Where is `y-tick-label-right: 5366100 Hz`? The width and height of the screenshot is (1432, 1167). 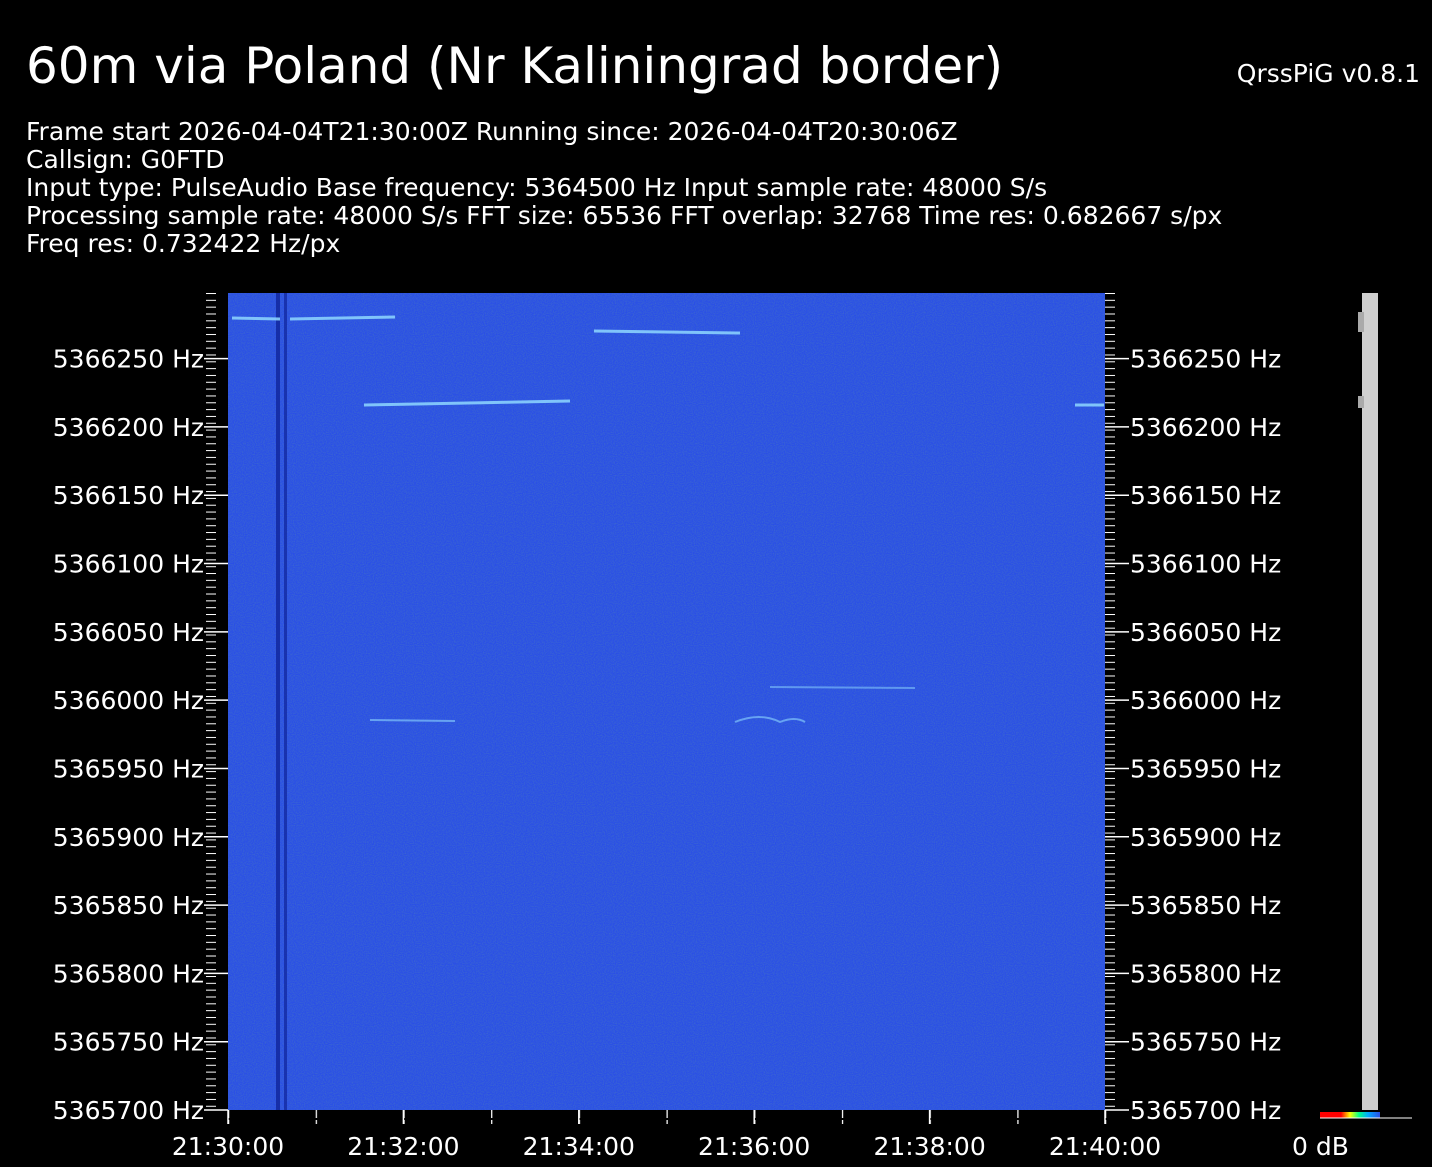 y-tick-label-right: 5366100 Hz is located at coordinates (1205, 564).